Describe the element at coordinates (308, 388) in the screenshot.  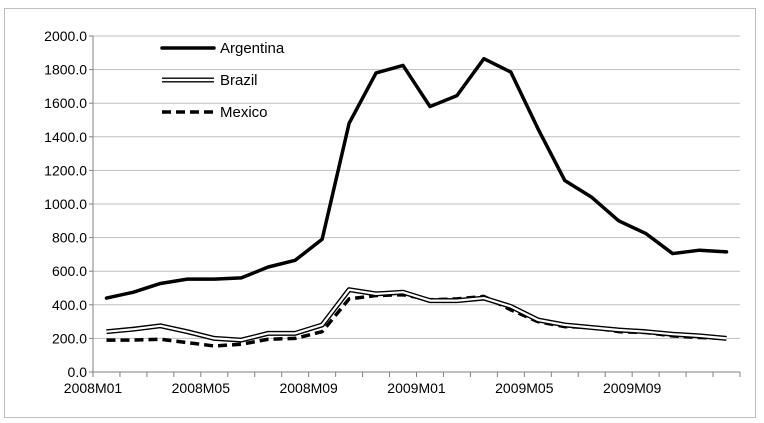
I see `x-tick-label: 2008M09` at that location.